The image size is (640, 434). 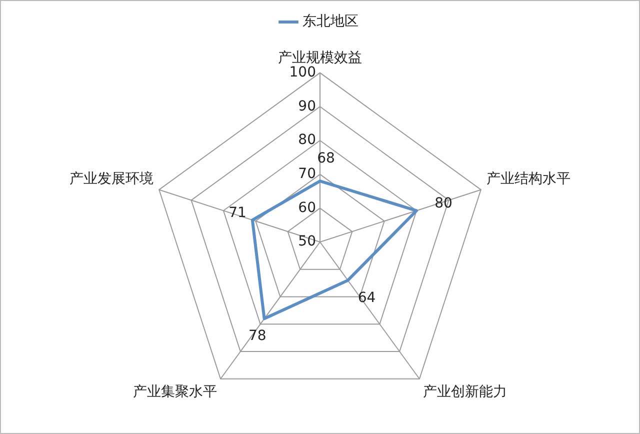 What do you see at coordinates (464, 392) in the screenshot?
I see `spoke-label: 产业创新能力` at bounding box center [464, 392].